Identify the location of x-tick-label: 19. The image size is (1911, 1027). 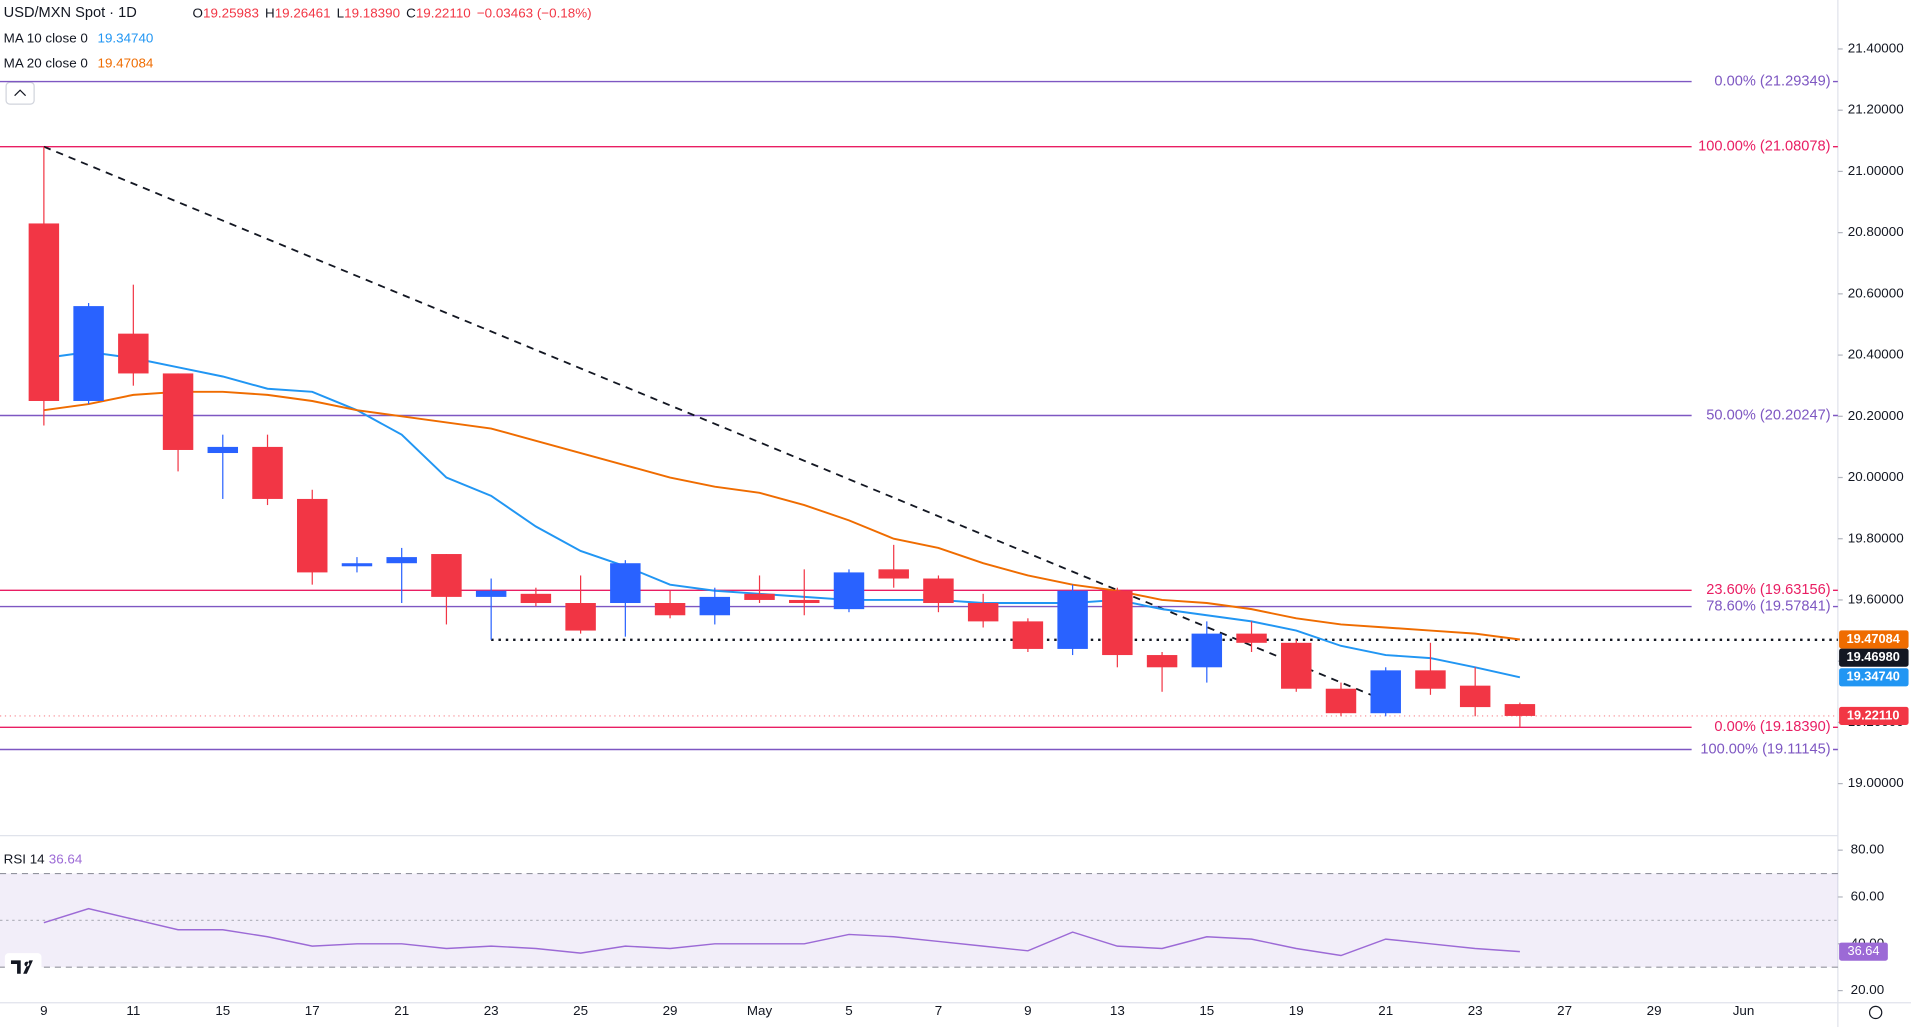
(1296, 1010).